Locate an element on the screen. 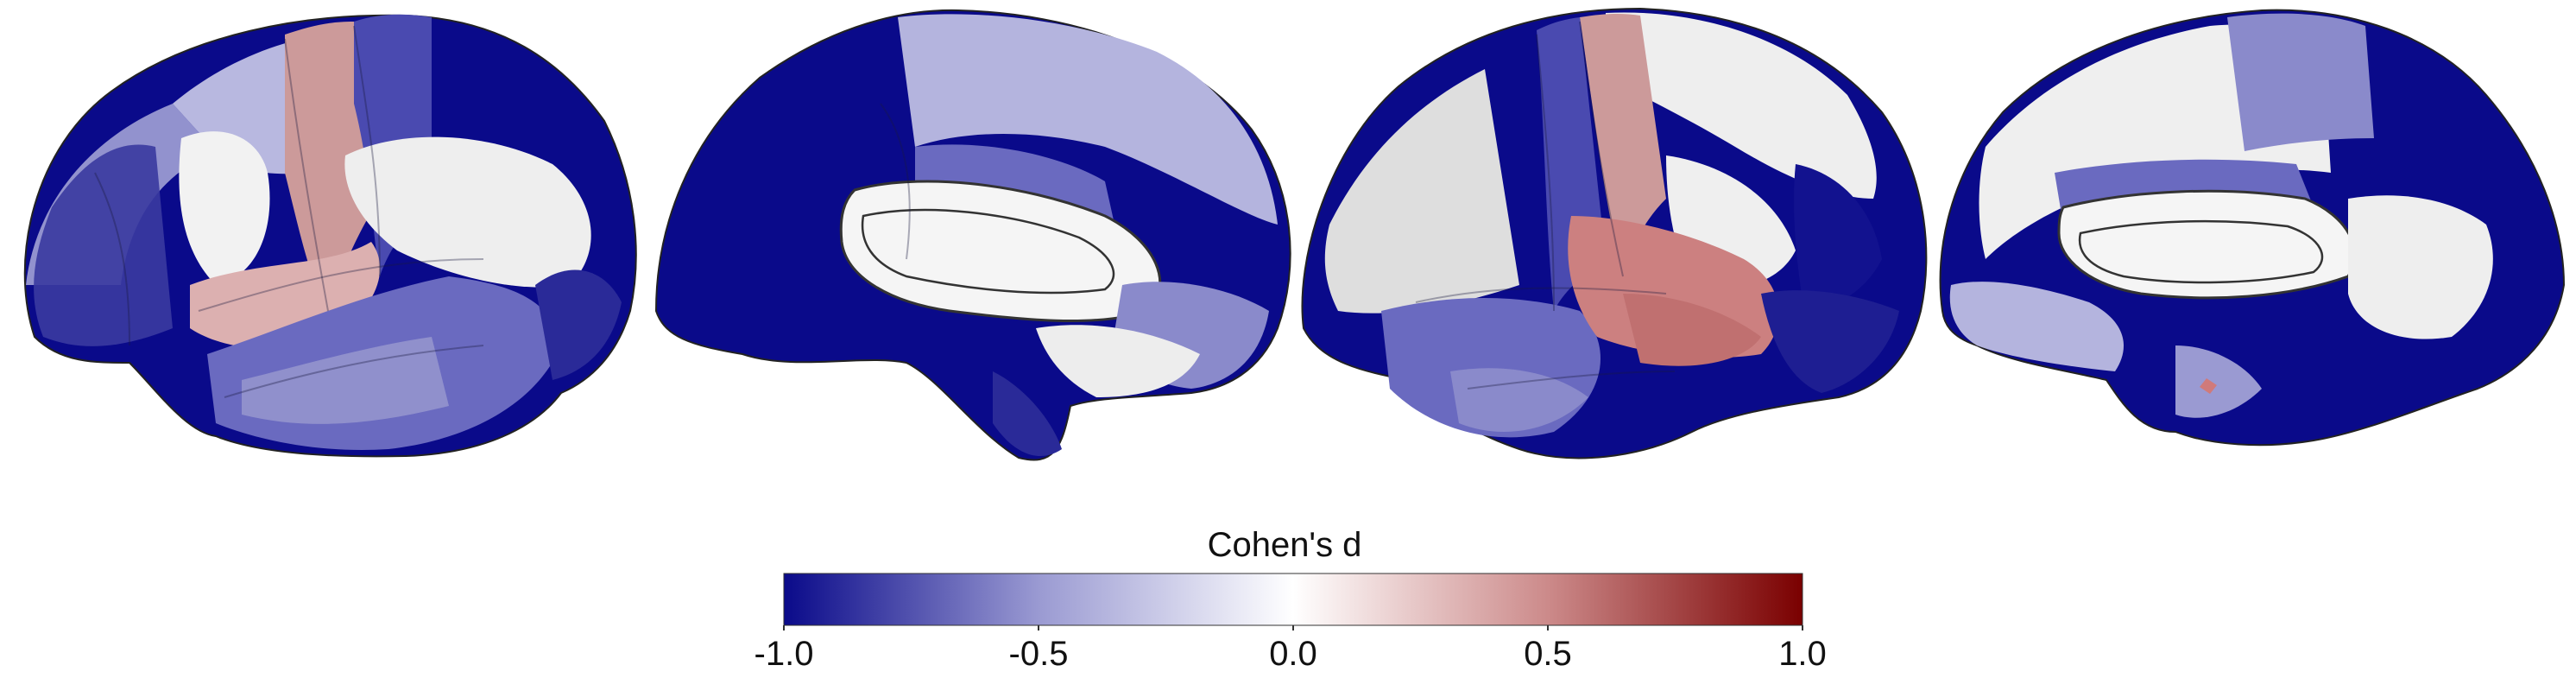 The width and height of the screenshot is (2576, 678). colorbar-tick-label: 1.0 is located at coordinates (1802, 654).